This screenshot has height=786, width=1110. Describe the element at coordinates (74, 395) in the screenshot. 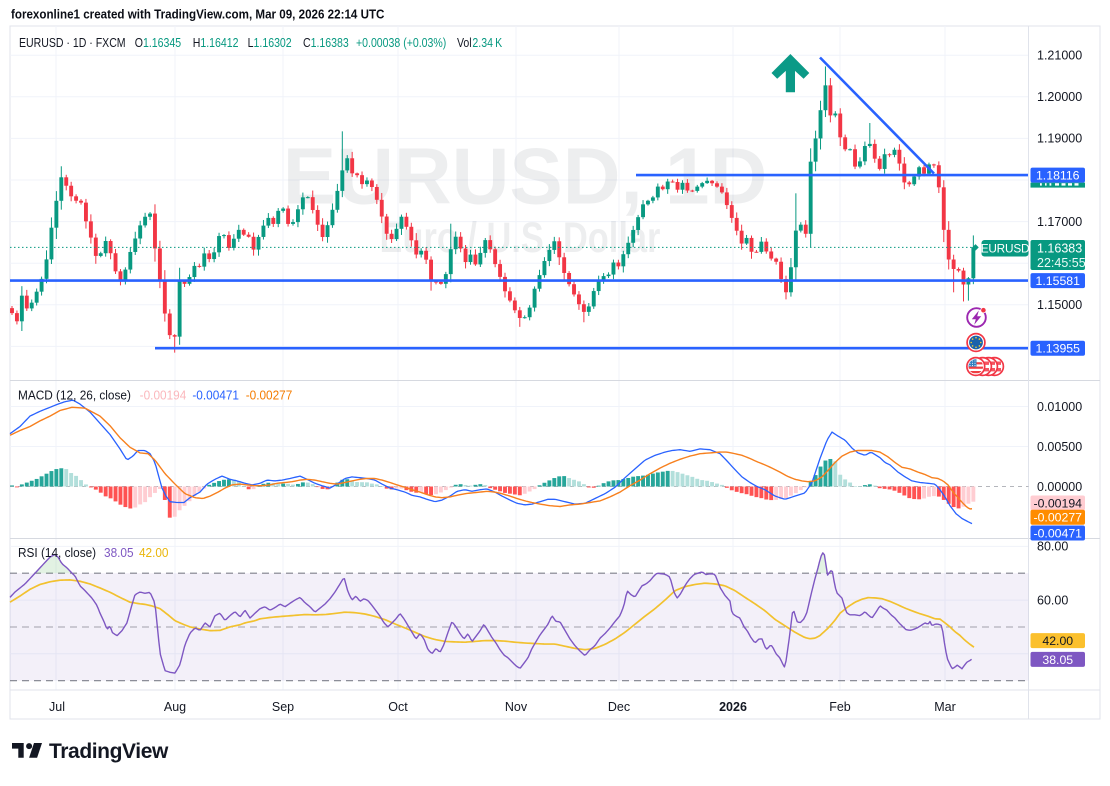

I see `svg-text: MACD (12, 26, close)` at that location.